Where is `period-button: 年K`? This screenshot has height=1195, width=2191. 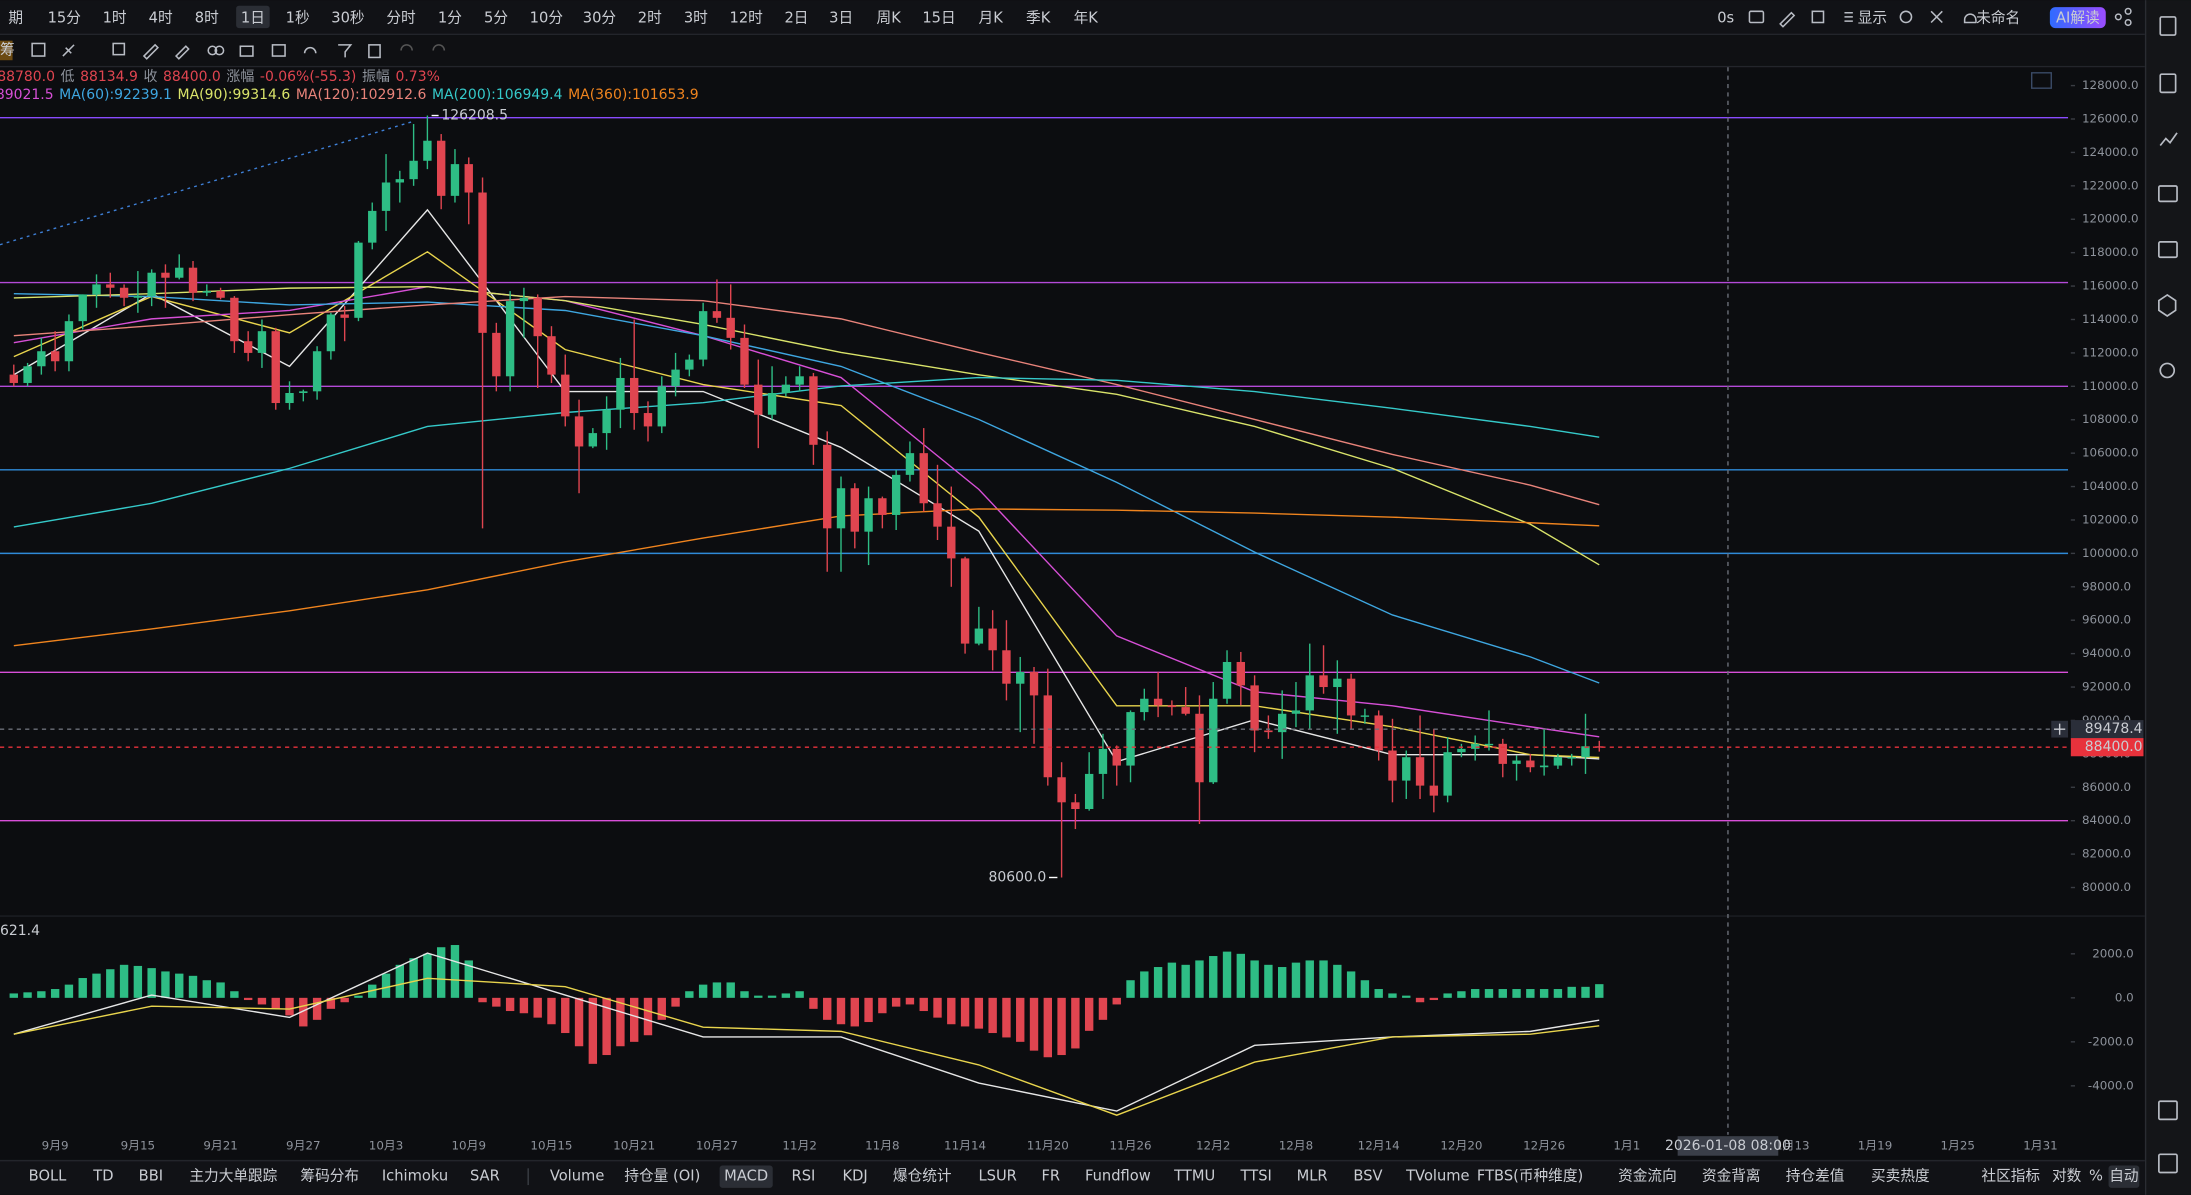
period-button: 年K is located at coordinates (1086, 17).